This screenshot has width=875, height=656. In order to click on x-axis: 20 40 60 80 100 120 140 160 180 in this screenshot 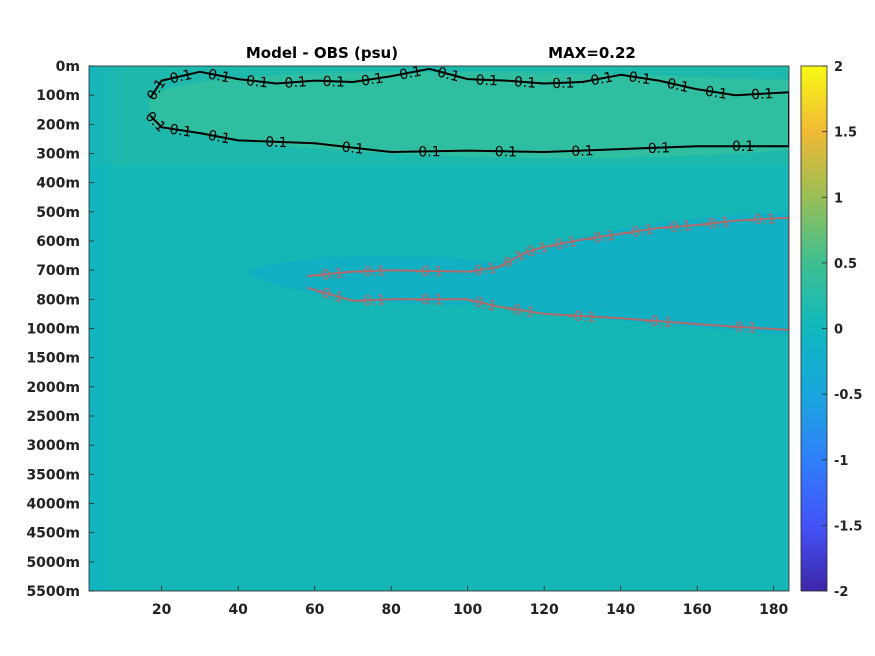, I will do `click(470, 602)`.